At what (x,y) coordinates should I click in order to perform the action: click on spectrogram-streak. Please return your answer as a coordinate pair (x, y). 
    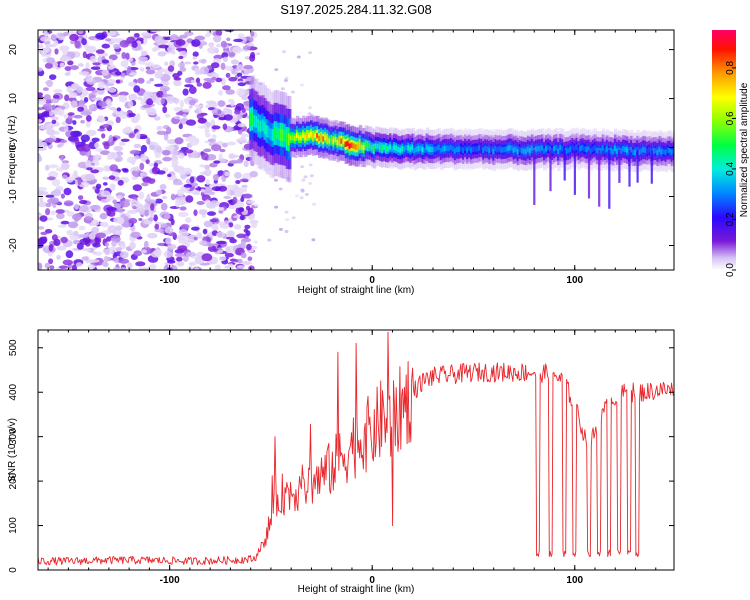
    Looking at the image, I should click on (574, 172).